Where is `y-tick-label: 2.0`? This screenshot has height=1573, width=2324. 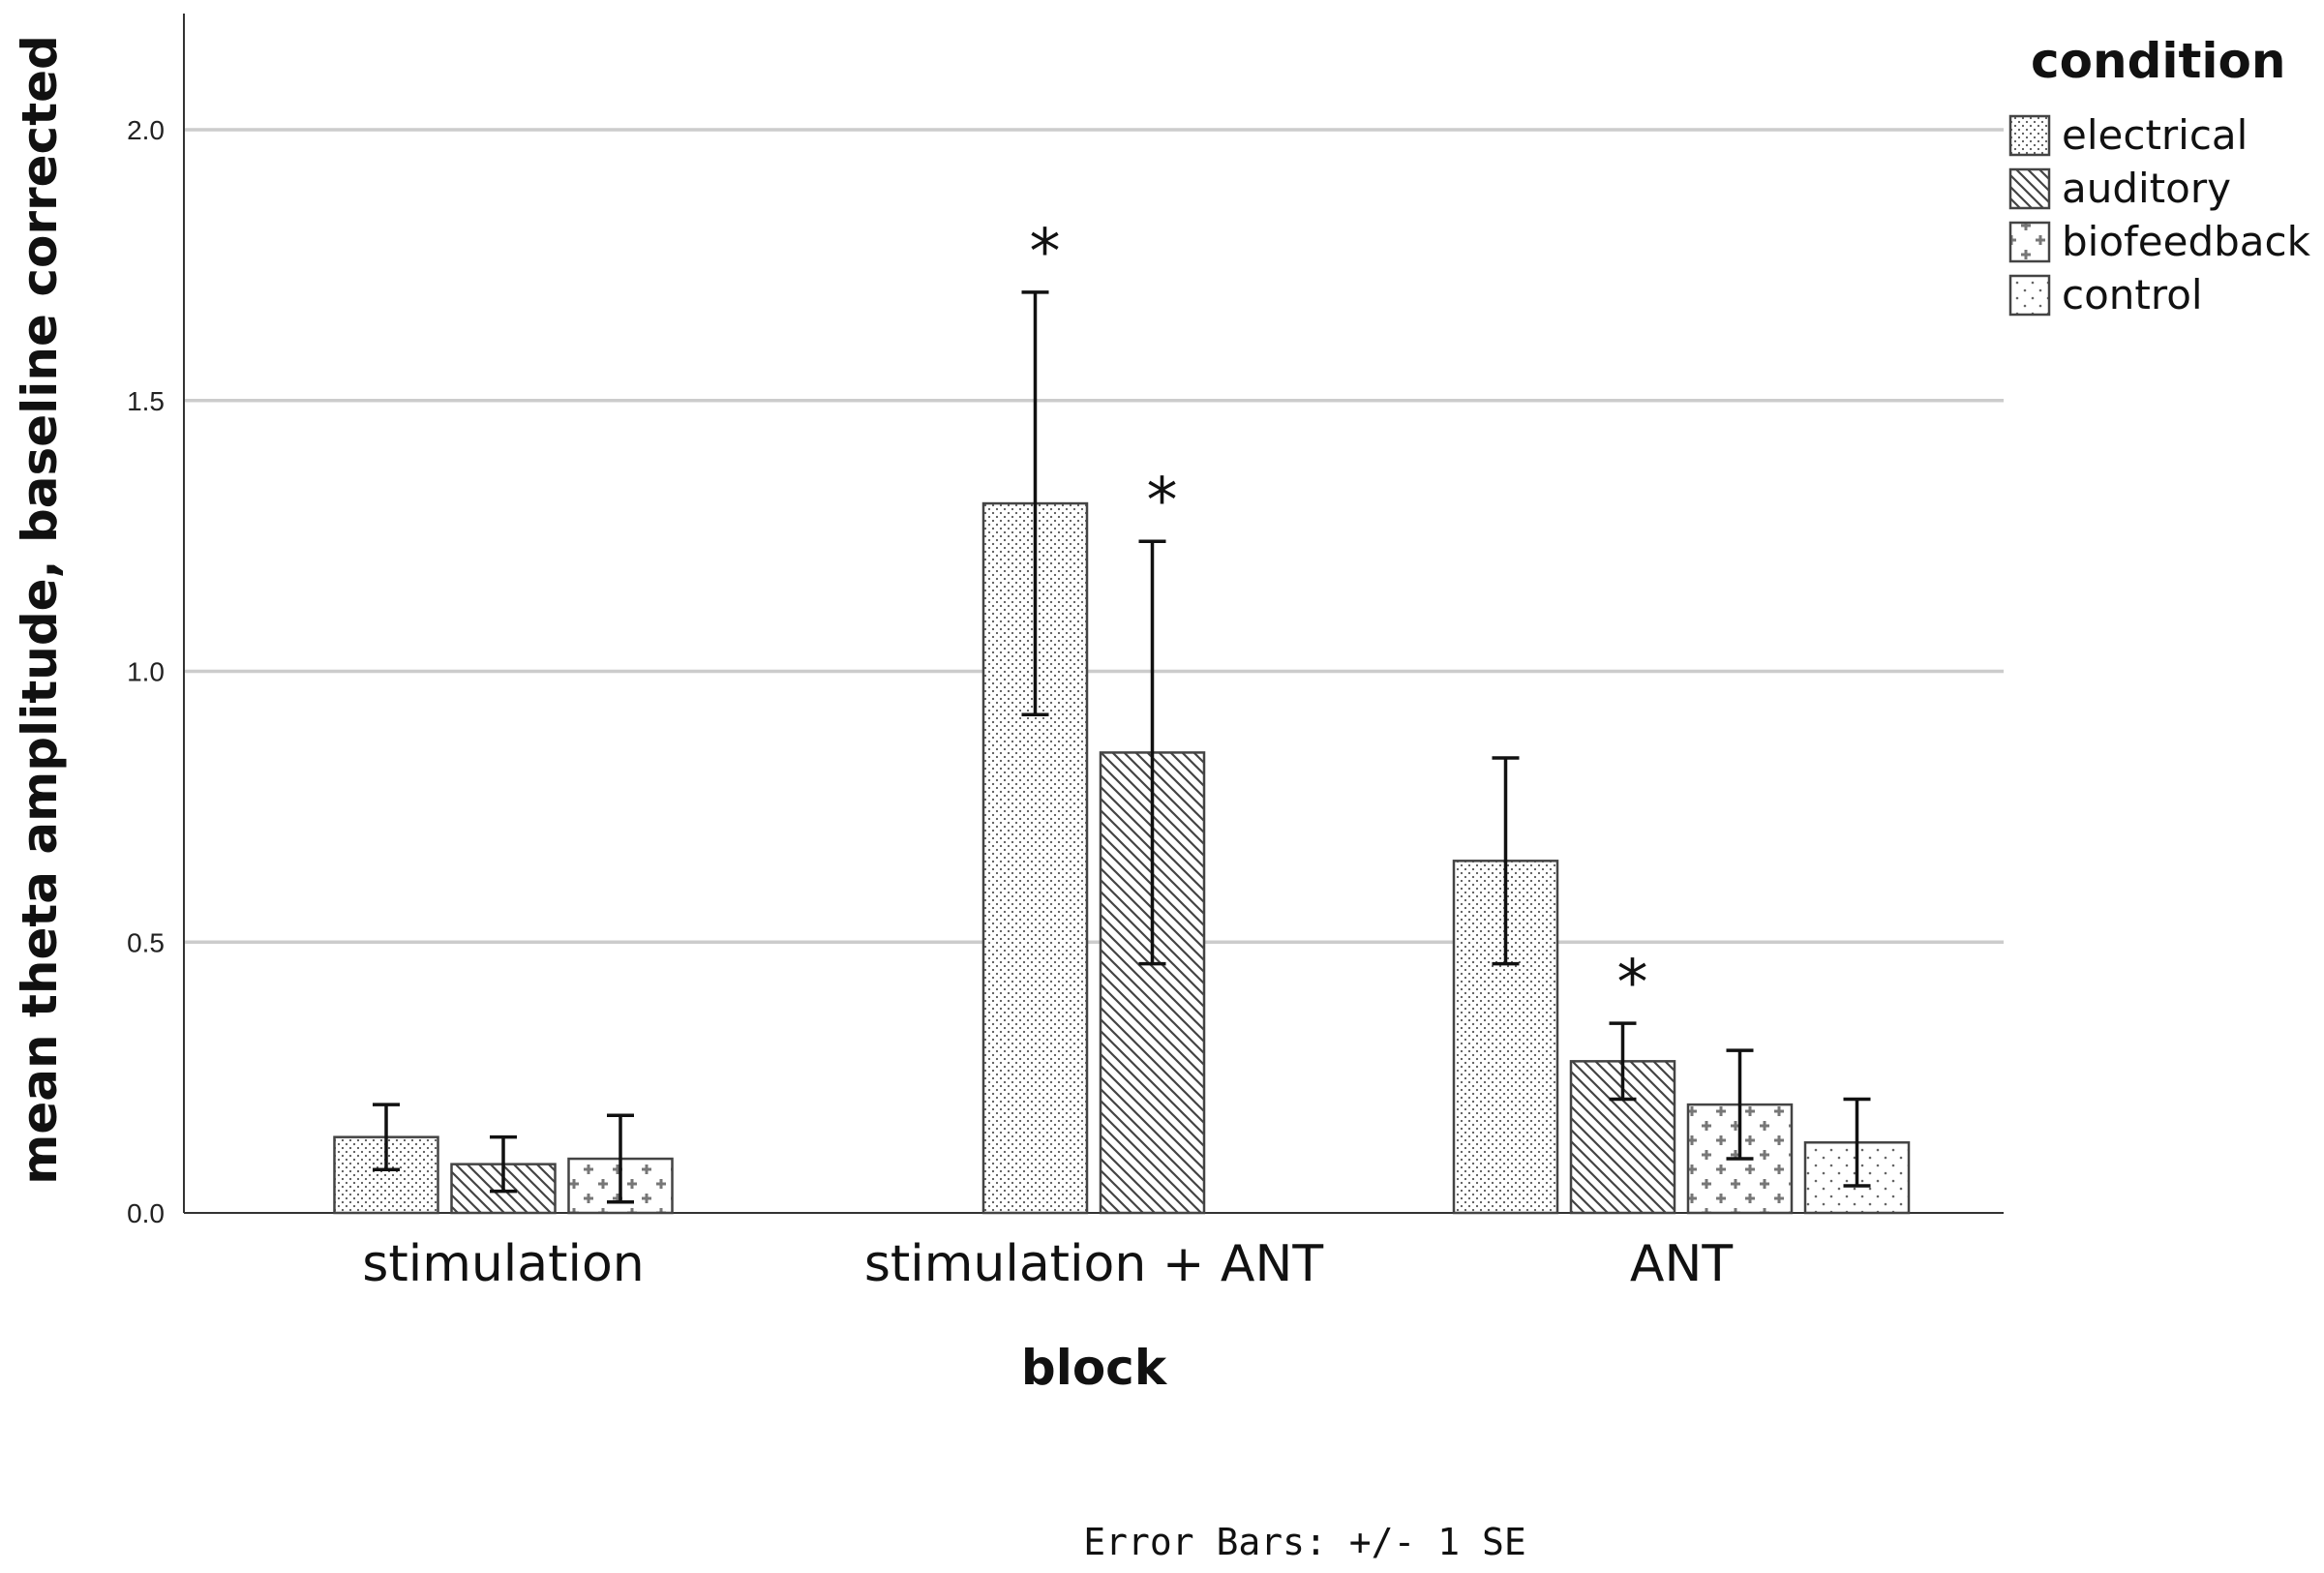
y-tick-label: 2.0 is located at coordinates (146, 130).